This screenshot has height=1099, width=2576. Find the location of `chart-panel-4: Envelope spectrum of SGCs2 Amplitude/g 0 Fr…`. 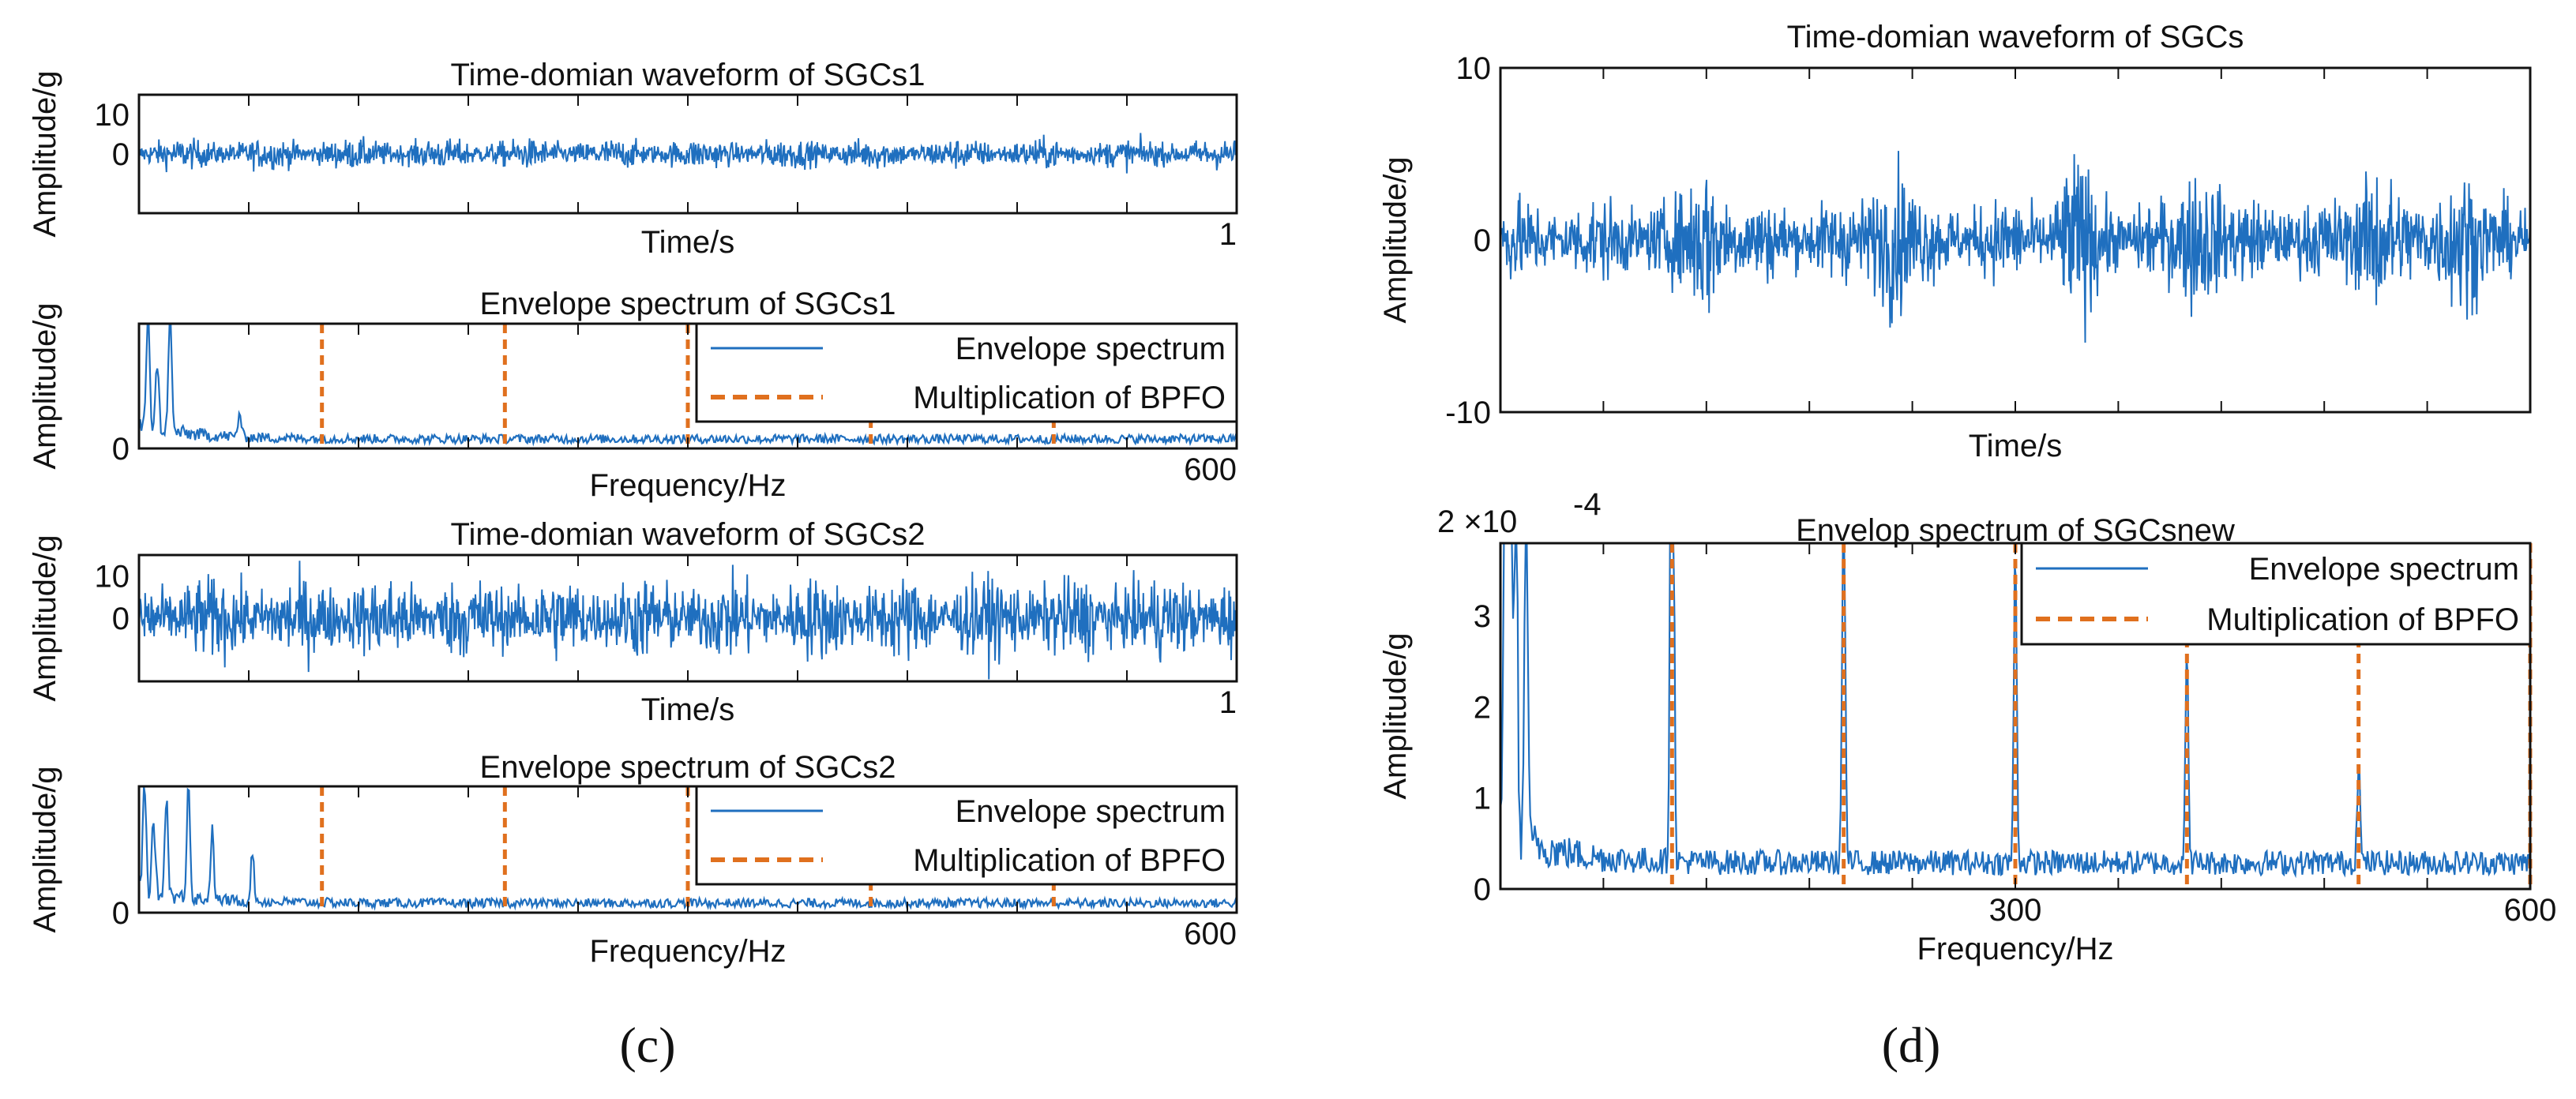

chart-panel-4: Envelope spectrum of SGCs2 Amplitude/g 0 Fr… is located at coordinates (633, 860).